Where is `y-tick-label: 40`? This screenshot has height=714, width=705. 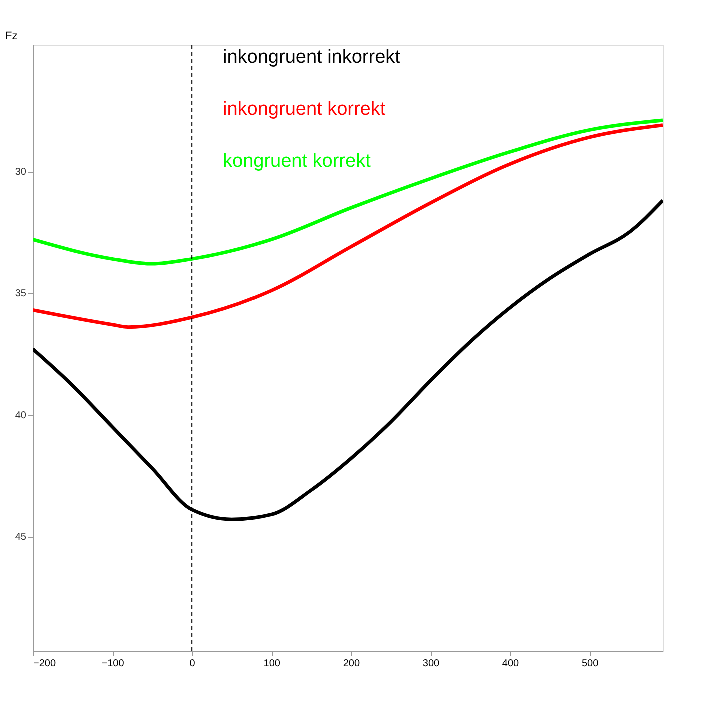
y-tick-label: 40 is located at coordinates (21, 416).